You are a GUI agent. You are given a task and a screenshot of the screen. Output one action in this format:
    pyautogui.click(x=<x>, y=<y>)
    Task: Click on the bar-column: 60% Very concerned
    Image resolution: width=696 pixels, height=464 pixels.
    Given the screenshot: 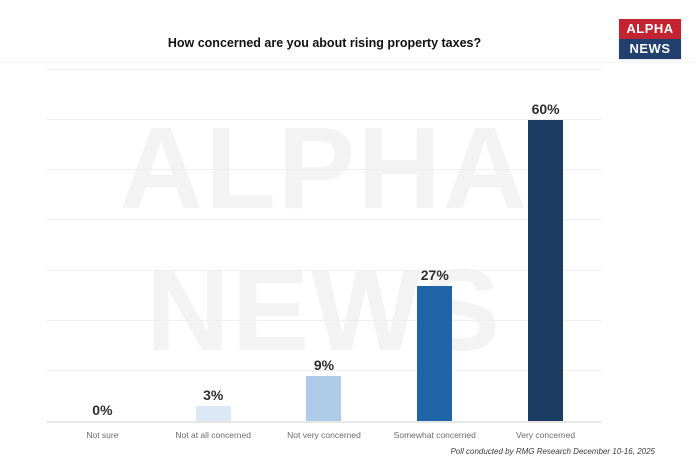 What is the action you would take?
    pyautogui.click(x=545, y=255)
    